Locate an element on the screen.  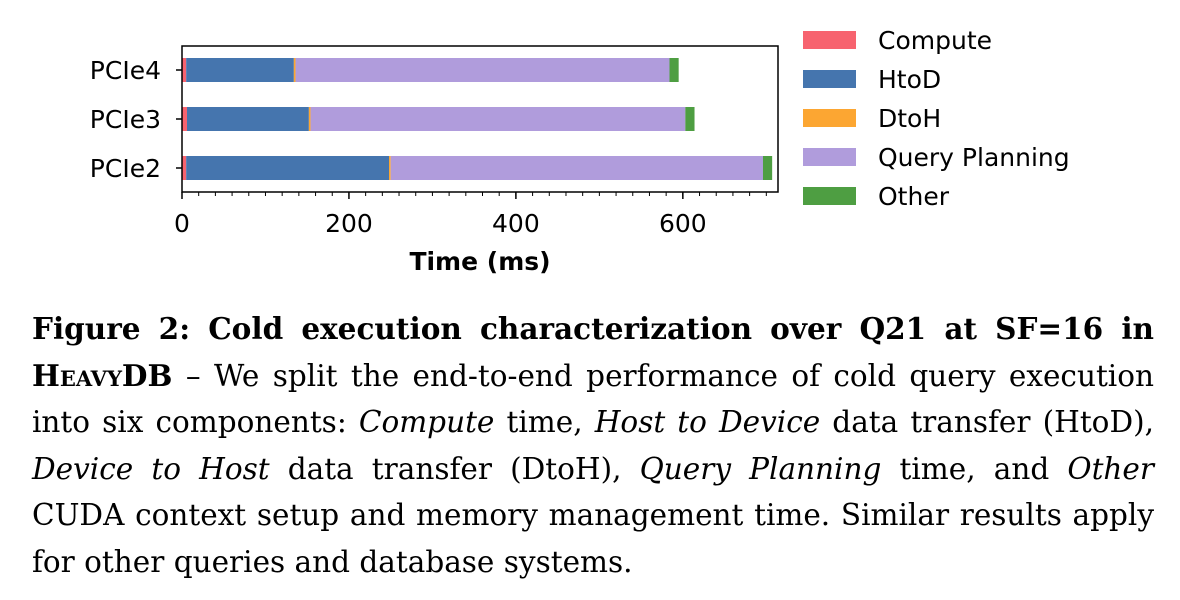
legend-label: Query Planning is located at coordinates (974, 157).